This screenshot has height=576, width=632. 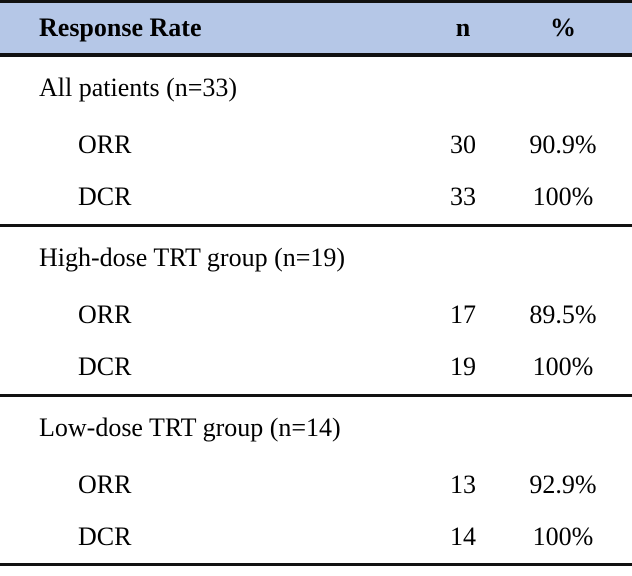 What do you see at coordinates (192, 257) in the screenshot?
I see `section-title: High-dose TRT group (n=19)` at bounding box center [192, 257].